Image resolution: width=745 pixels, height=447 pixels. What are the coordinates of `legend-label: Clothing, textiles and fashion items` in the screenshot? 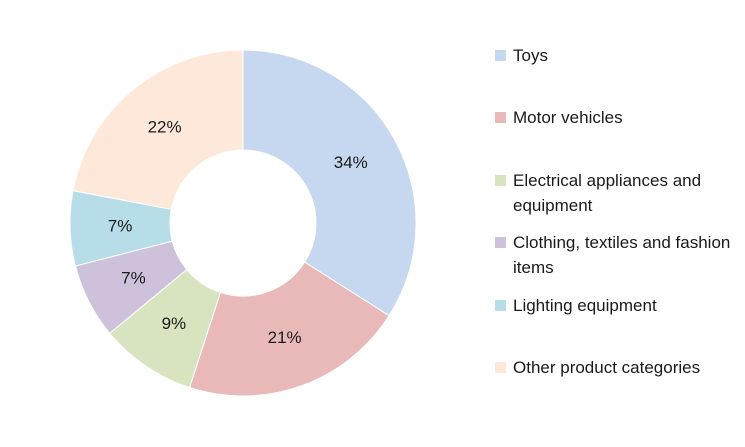 It's located at (622, 255).